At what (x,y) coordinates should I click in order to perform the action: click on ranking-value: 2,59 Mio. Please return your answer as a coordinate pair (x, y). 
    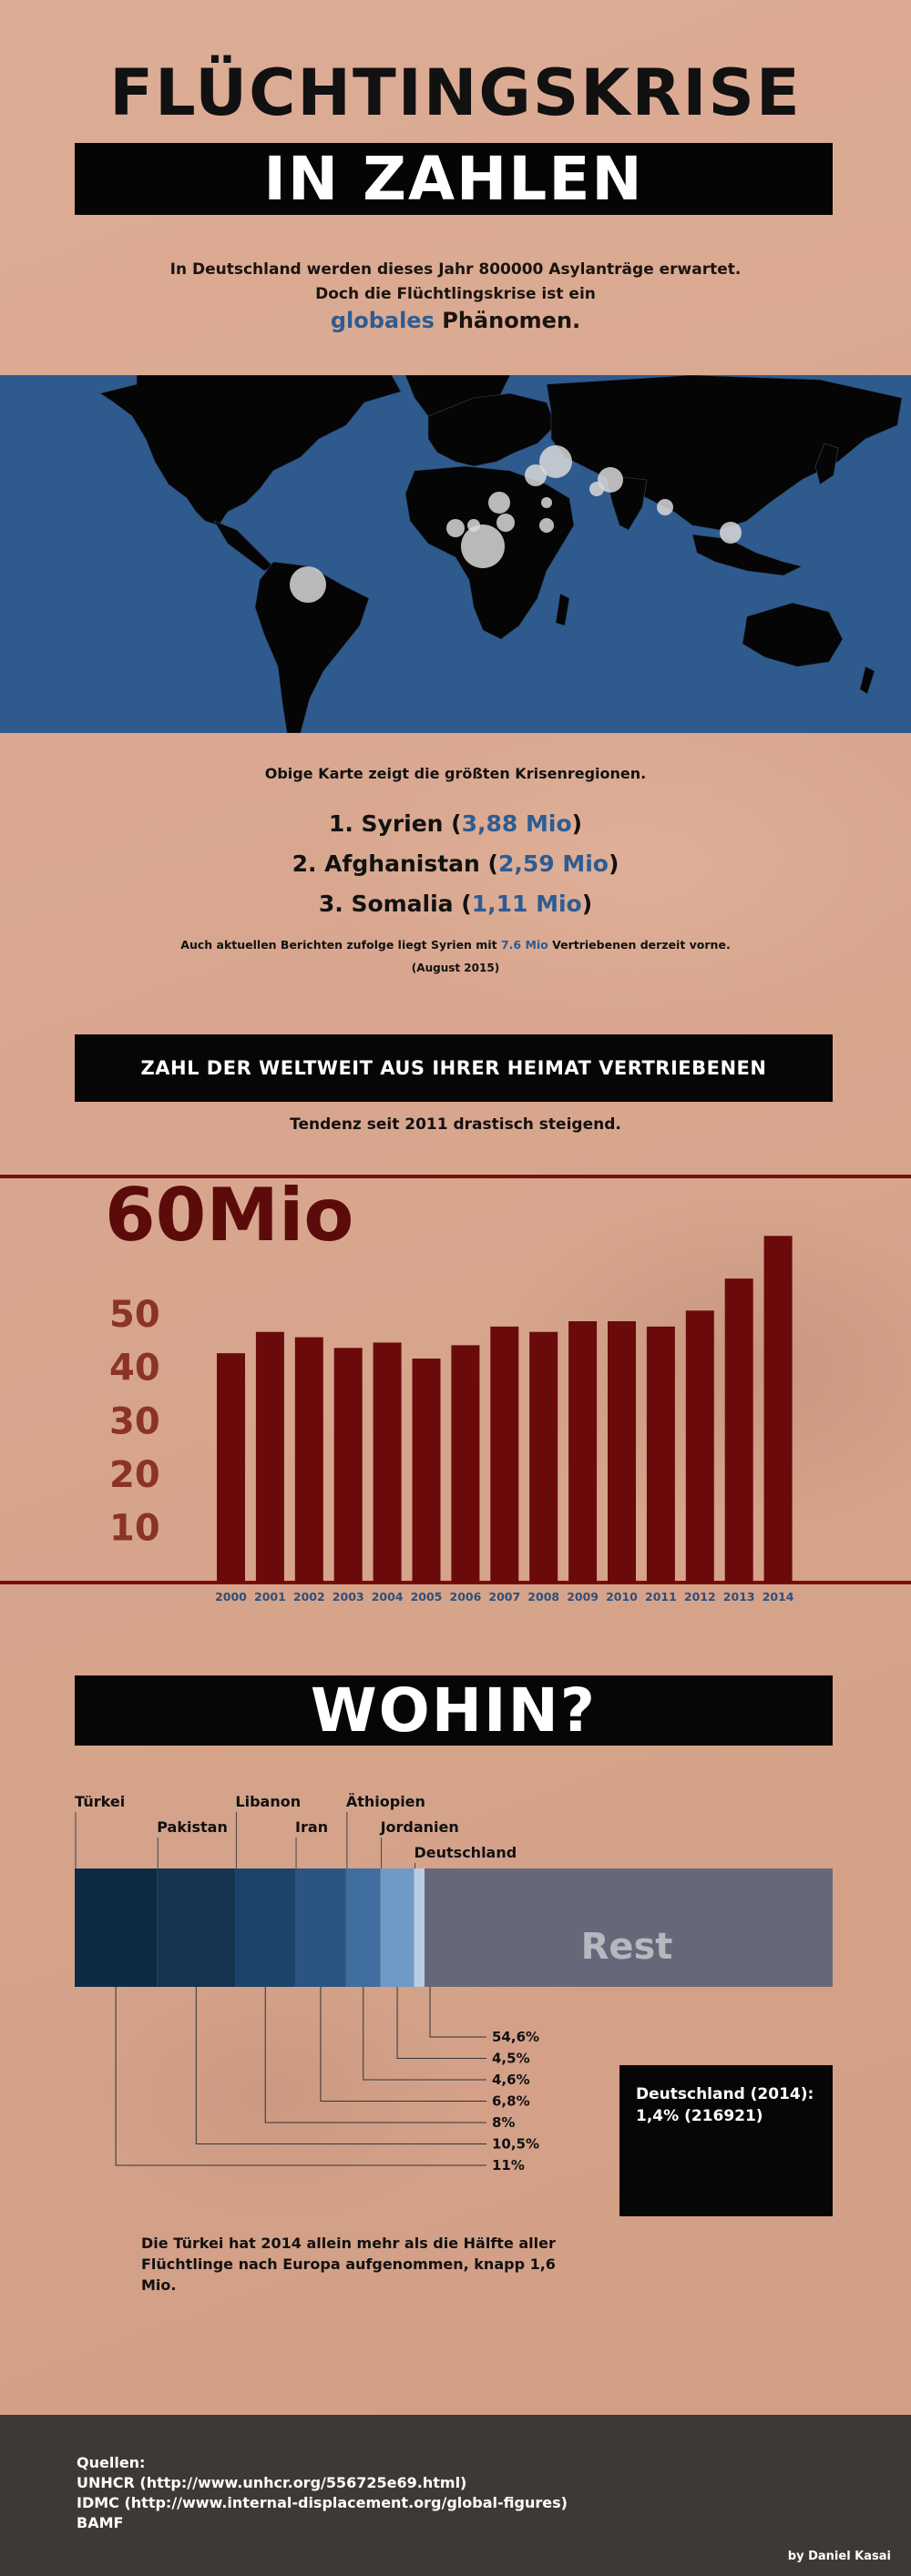
    Looking at the image, I should click on (553, 863).